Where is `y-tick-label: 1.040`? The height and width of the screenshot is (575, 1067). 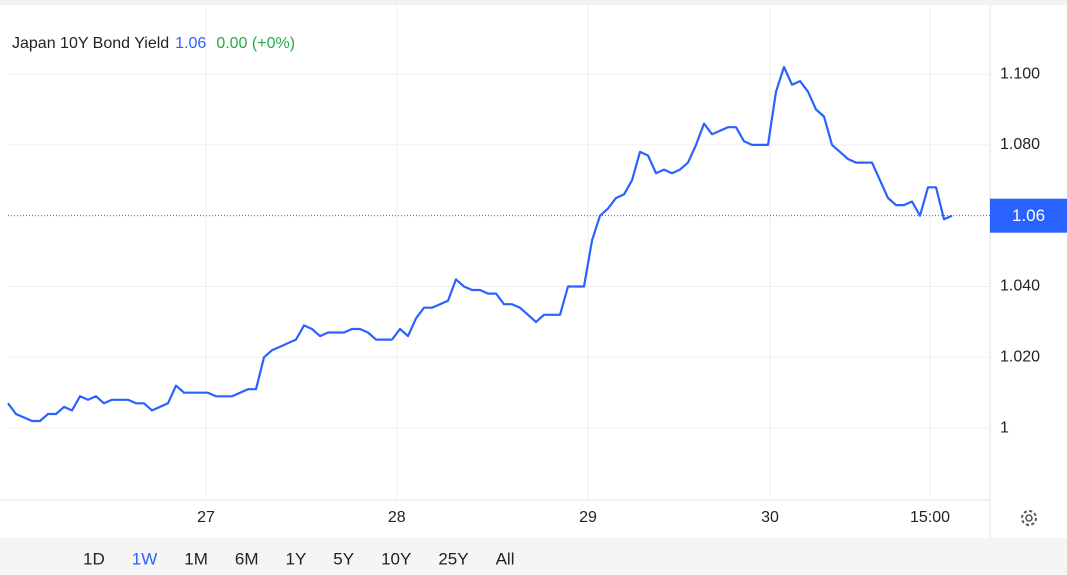 y-tick-label: 1.040 is located at coordinates (1020, 286).